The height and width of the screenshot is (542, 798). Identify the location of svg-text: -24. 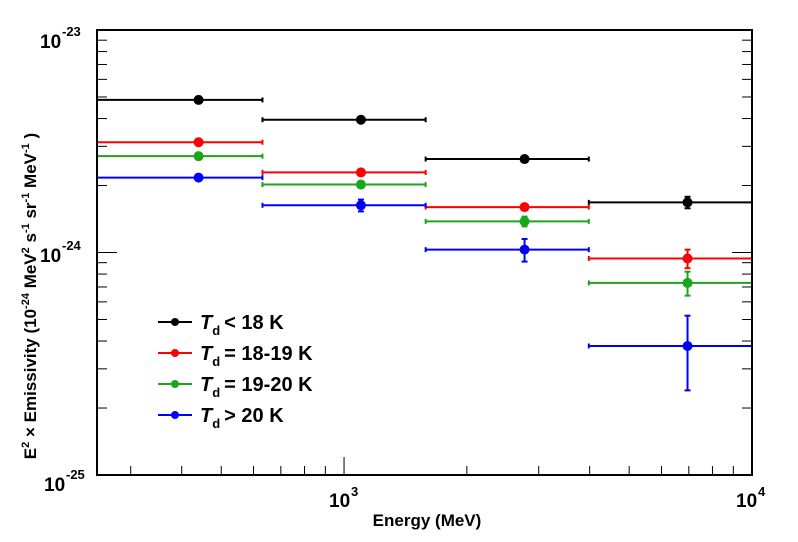
(72, 245).